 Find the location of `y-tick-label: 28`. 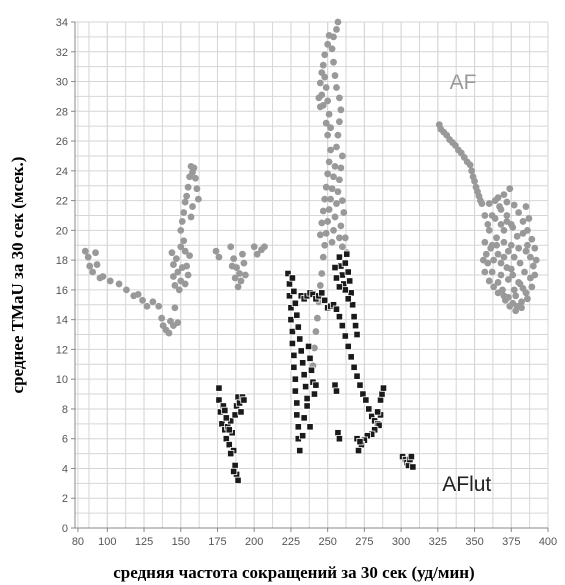

y-tick-label: 28 is located at coordinates (62, 112).